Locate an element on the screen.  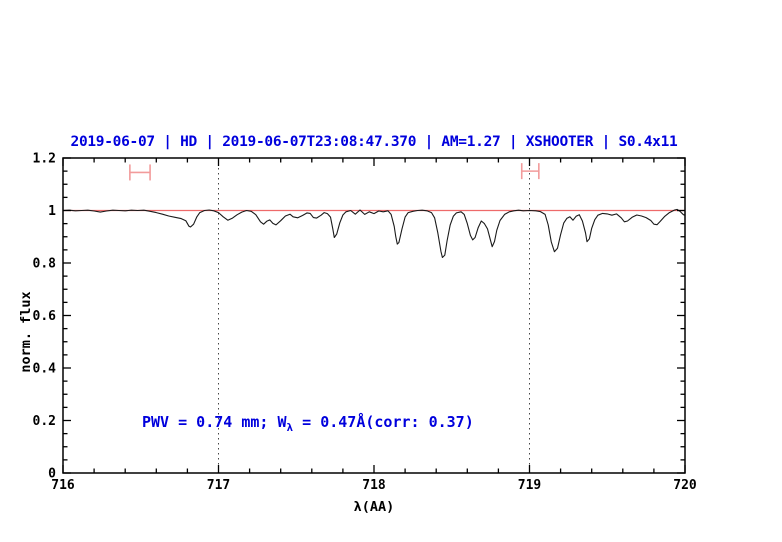
pwv-text-pre: PWV = 0.74 mm; W is located at coordinates (214, 422).